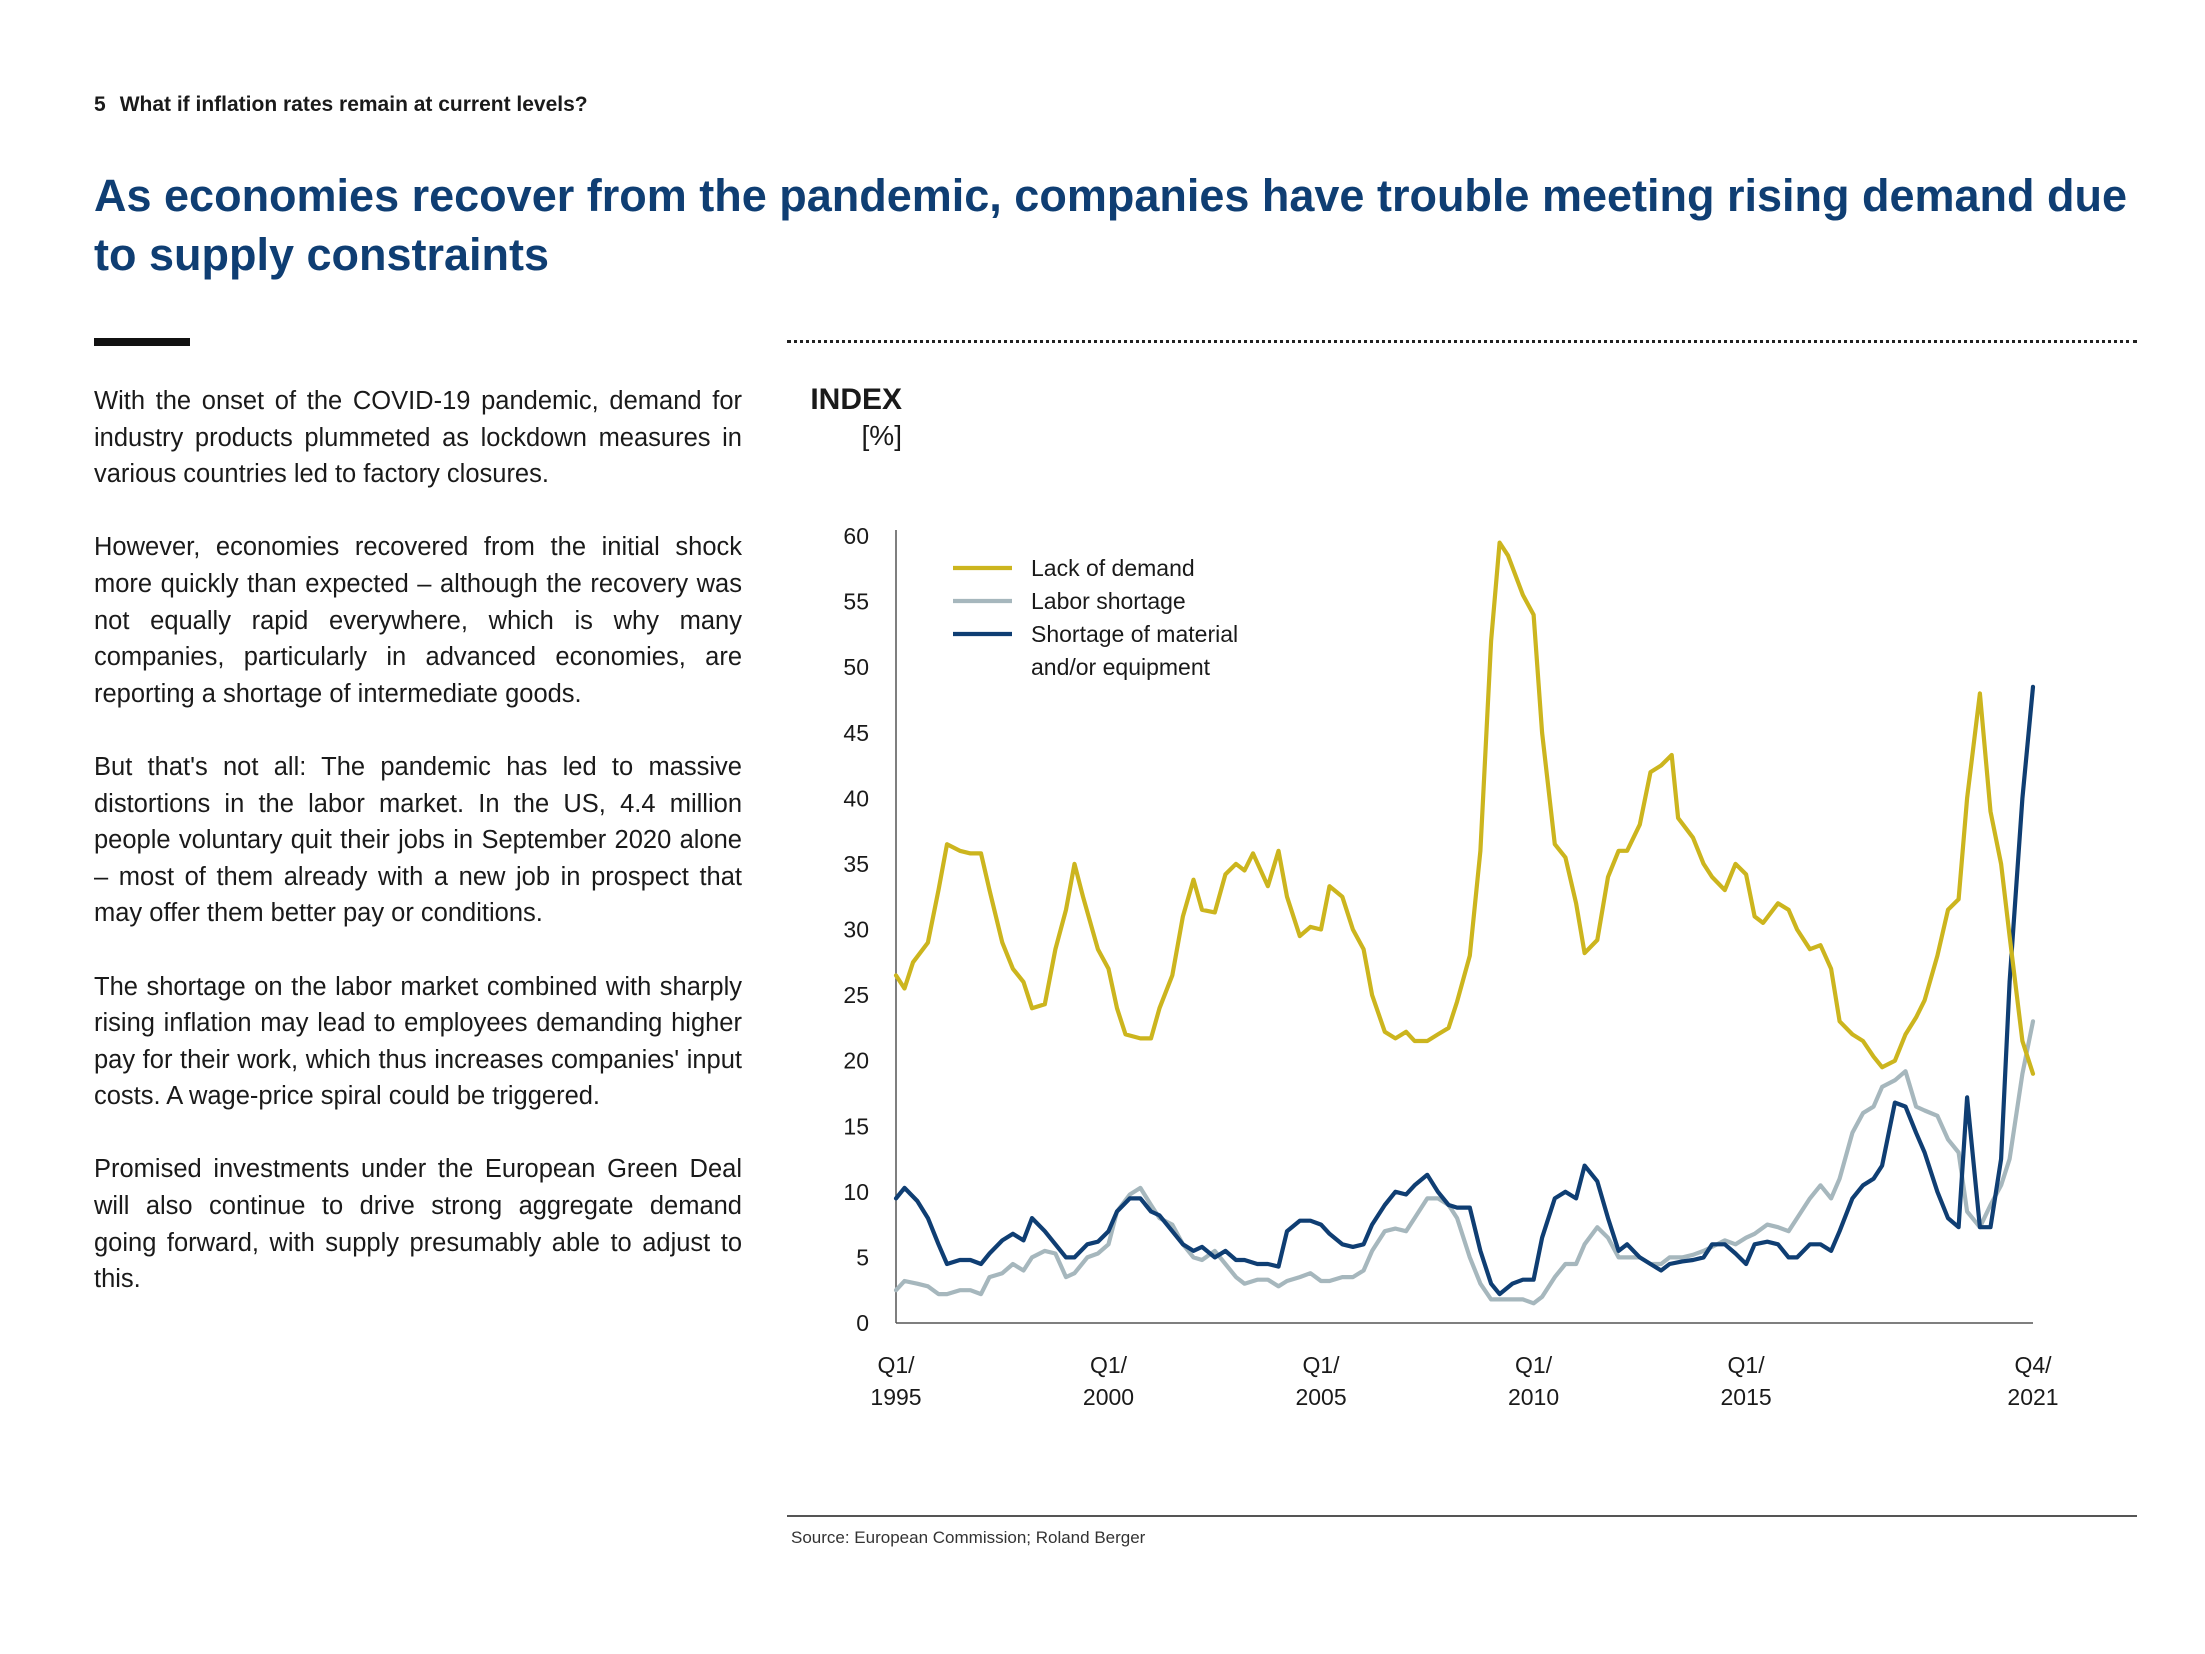 This screenshot has height=1654, width=2205. I want to click on source-divider, so click(1462, 1516).